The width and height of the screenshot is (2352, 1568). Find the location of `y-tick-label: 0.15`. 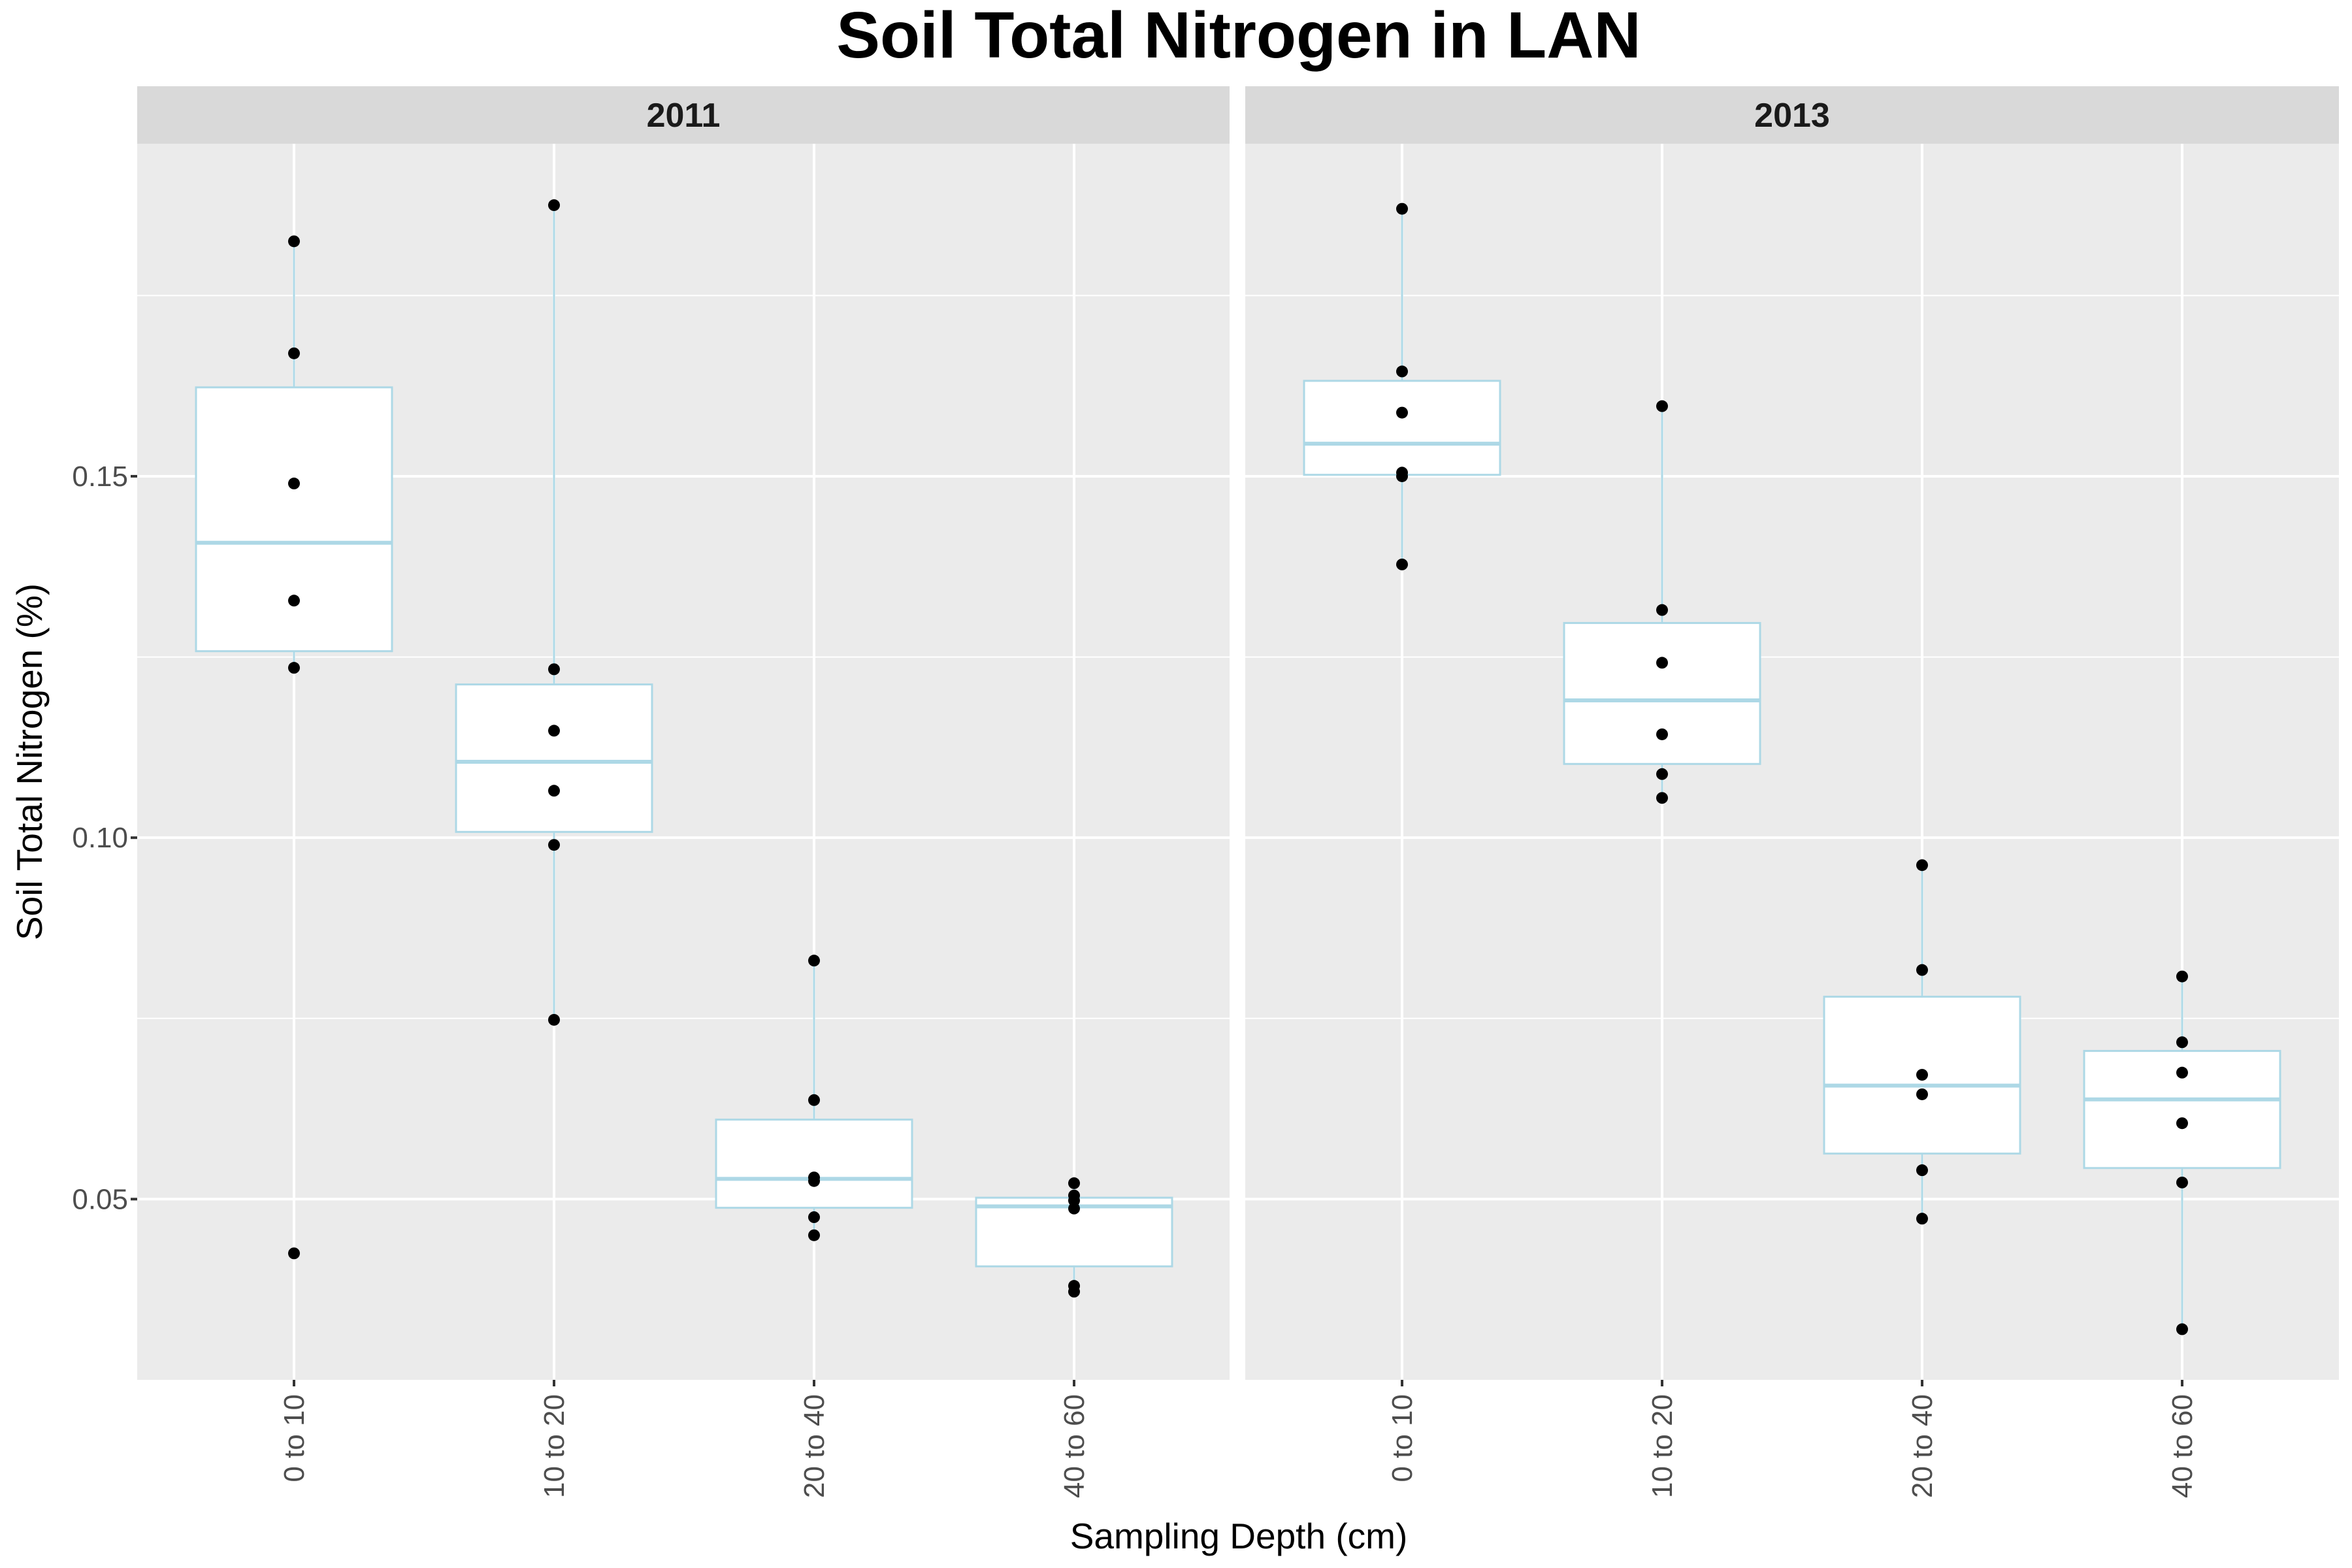

y-tick-label: 0.15 is located at coordinates (100, 477).